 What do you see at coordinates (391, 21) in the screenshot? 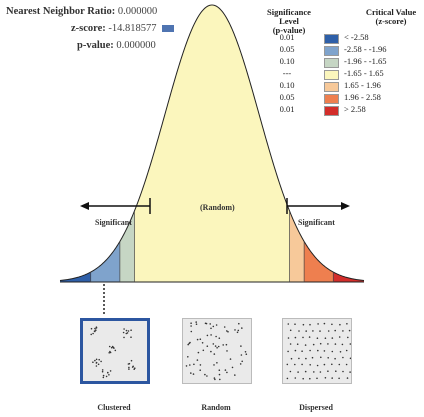
I see `critical-value-header-sub: (z-score)` at bounding box center [391, 21].